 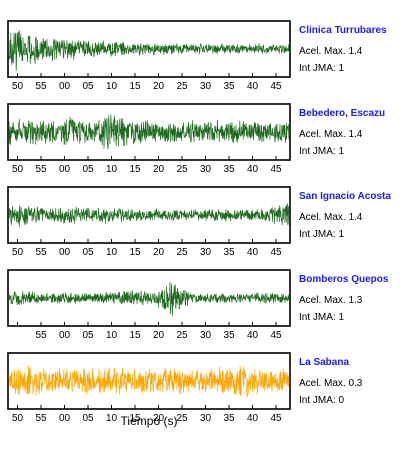 What do you see at coordinates (344, 279) in the screenshot?
I see `station-name: Bomberos Quepos` at bounding box center [344, 279].